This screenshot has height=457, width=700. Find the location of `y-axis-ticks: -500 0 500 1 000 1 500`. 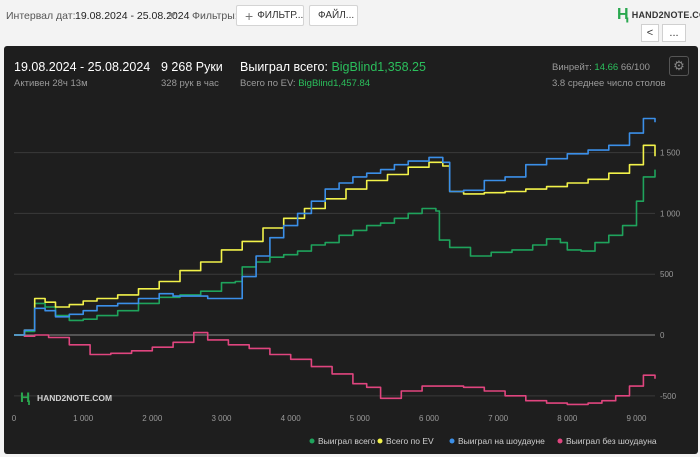

y-axis-ticks: -500 0 500 1 000 1 500 is located at coordinates (670, 275).